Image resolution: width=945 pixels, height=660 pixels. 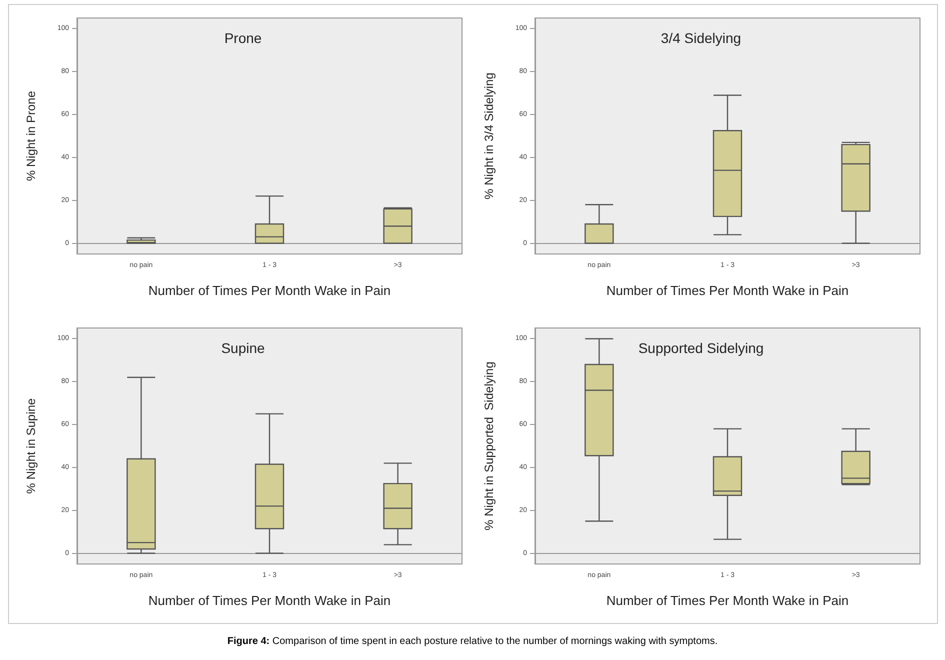 What do you see at coordinates (472, 641) in the screenshot?
I see `caption: Figure 4: Comparison of time spent in each posture relative to the number of mornings waking with symptoms.` at bounding box center [472, 641].